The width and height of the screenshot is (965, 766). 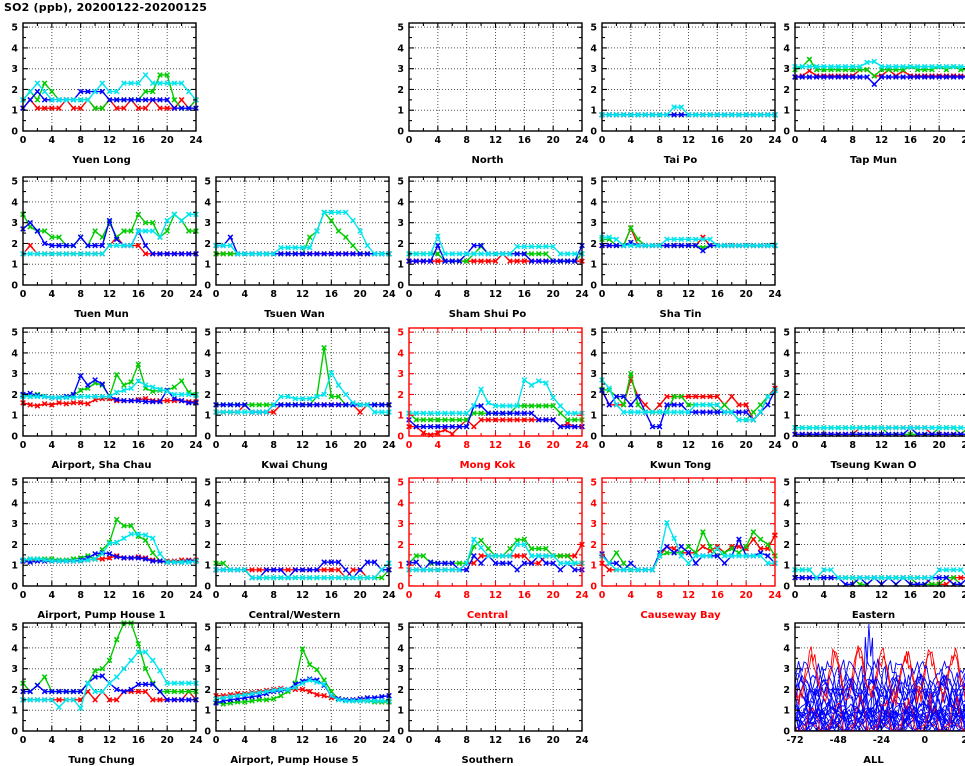 What do you see at coordinates (487, 87) in the screenshot?
I see `panel-north: 0 4 8 12 16 20 24 0 1 2 3 4 5 North` at bounding box center [487, 87].